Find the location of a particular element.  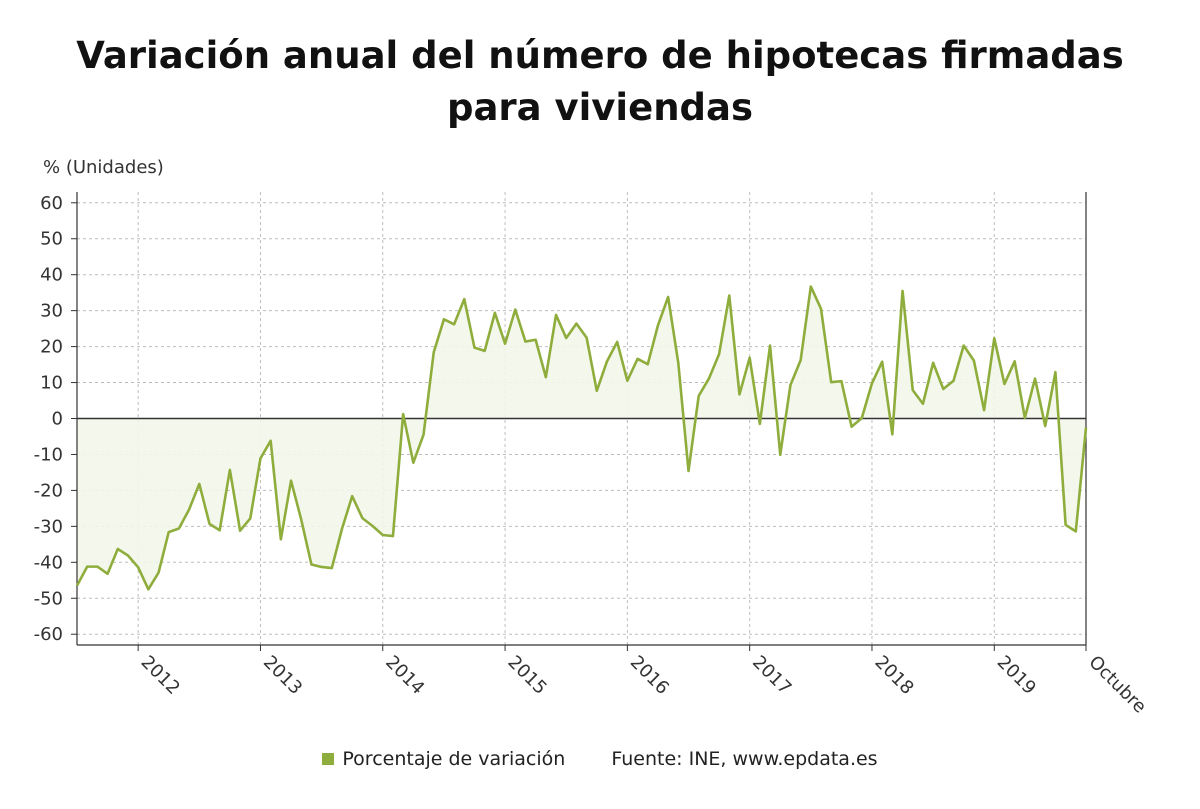

x-tick-label: 2018 is located at coordinates (893, 675).